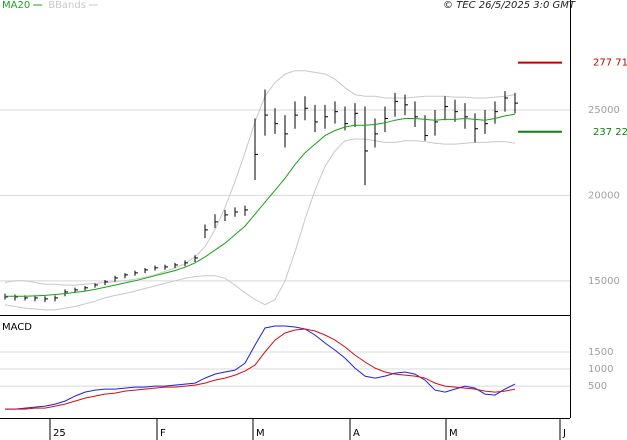  What do you see at coordinates (67, 5) in the screenshot?
I see `legend-label: BBands` at bounding box center [67, 5].